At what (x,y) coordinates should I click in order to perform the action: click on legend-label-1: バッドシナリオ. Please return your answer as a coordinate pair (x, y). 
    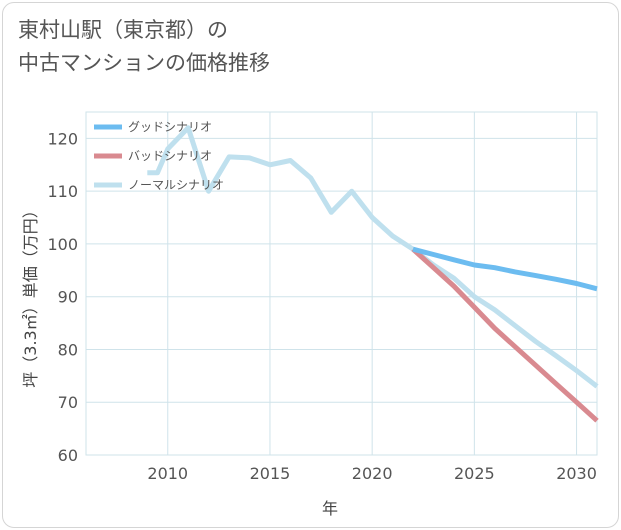
    Looking at the image, I should click on (170, 156).